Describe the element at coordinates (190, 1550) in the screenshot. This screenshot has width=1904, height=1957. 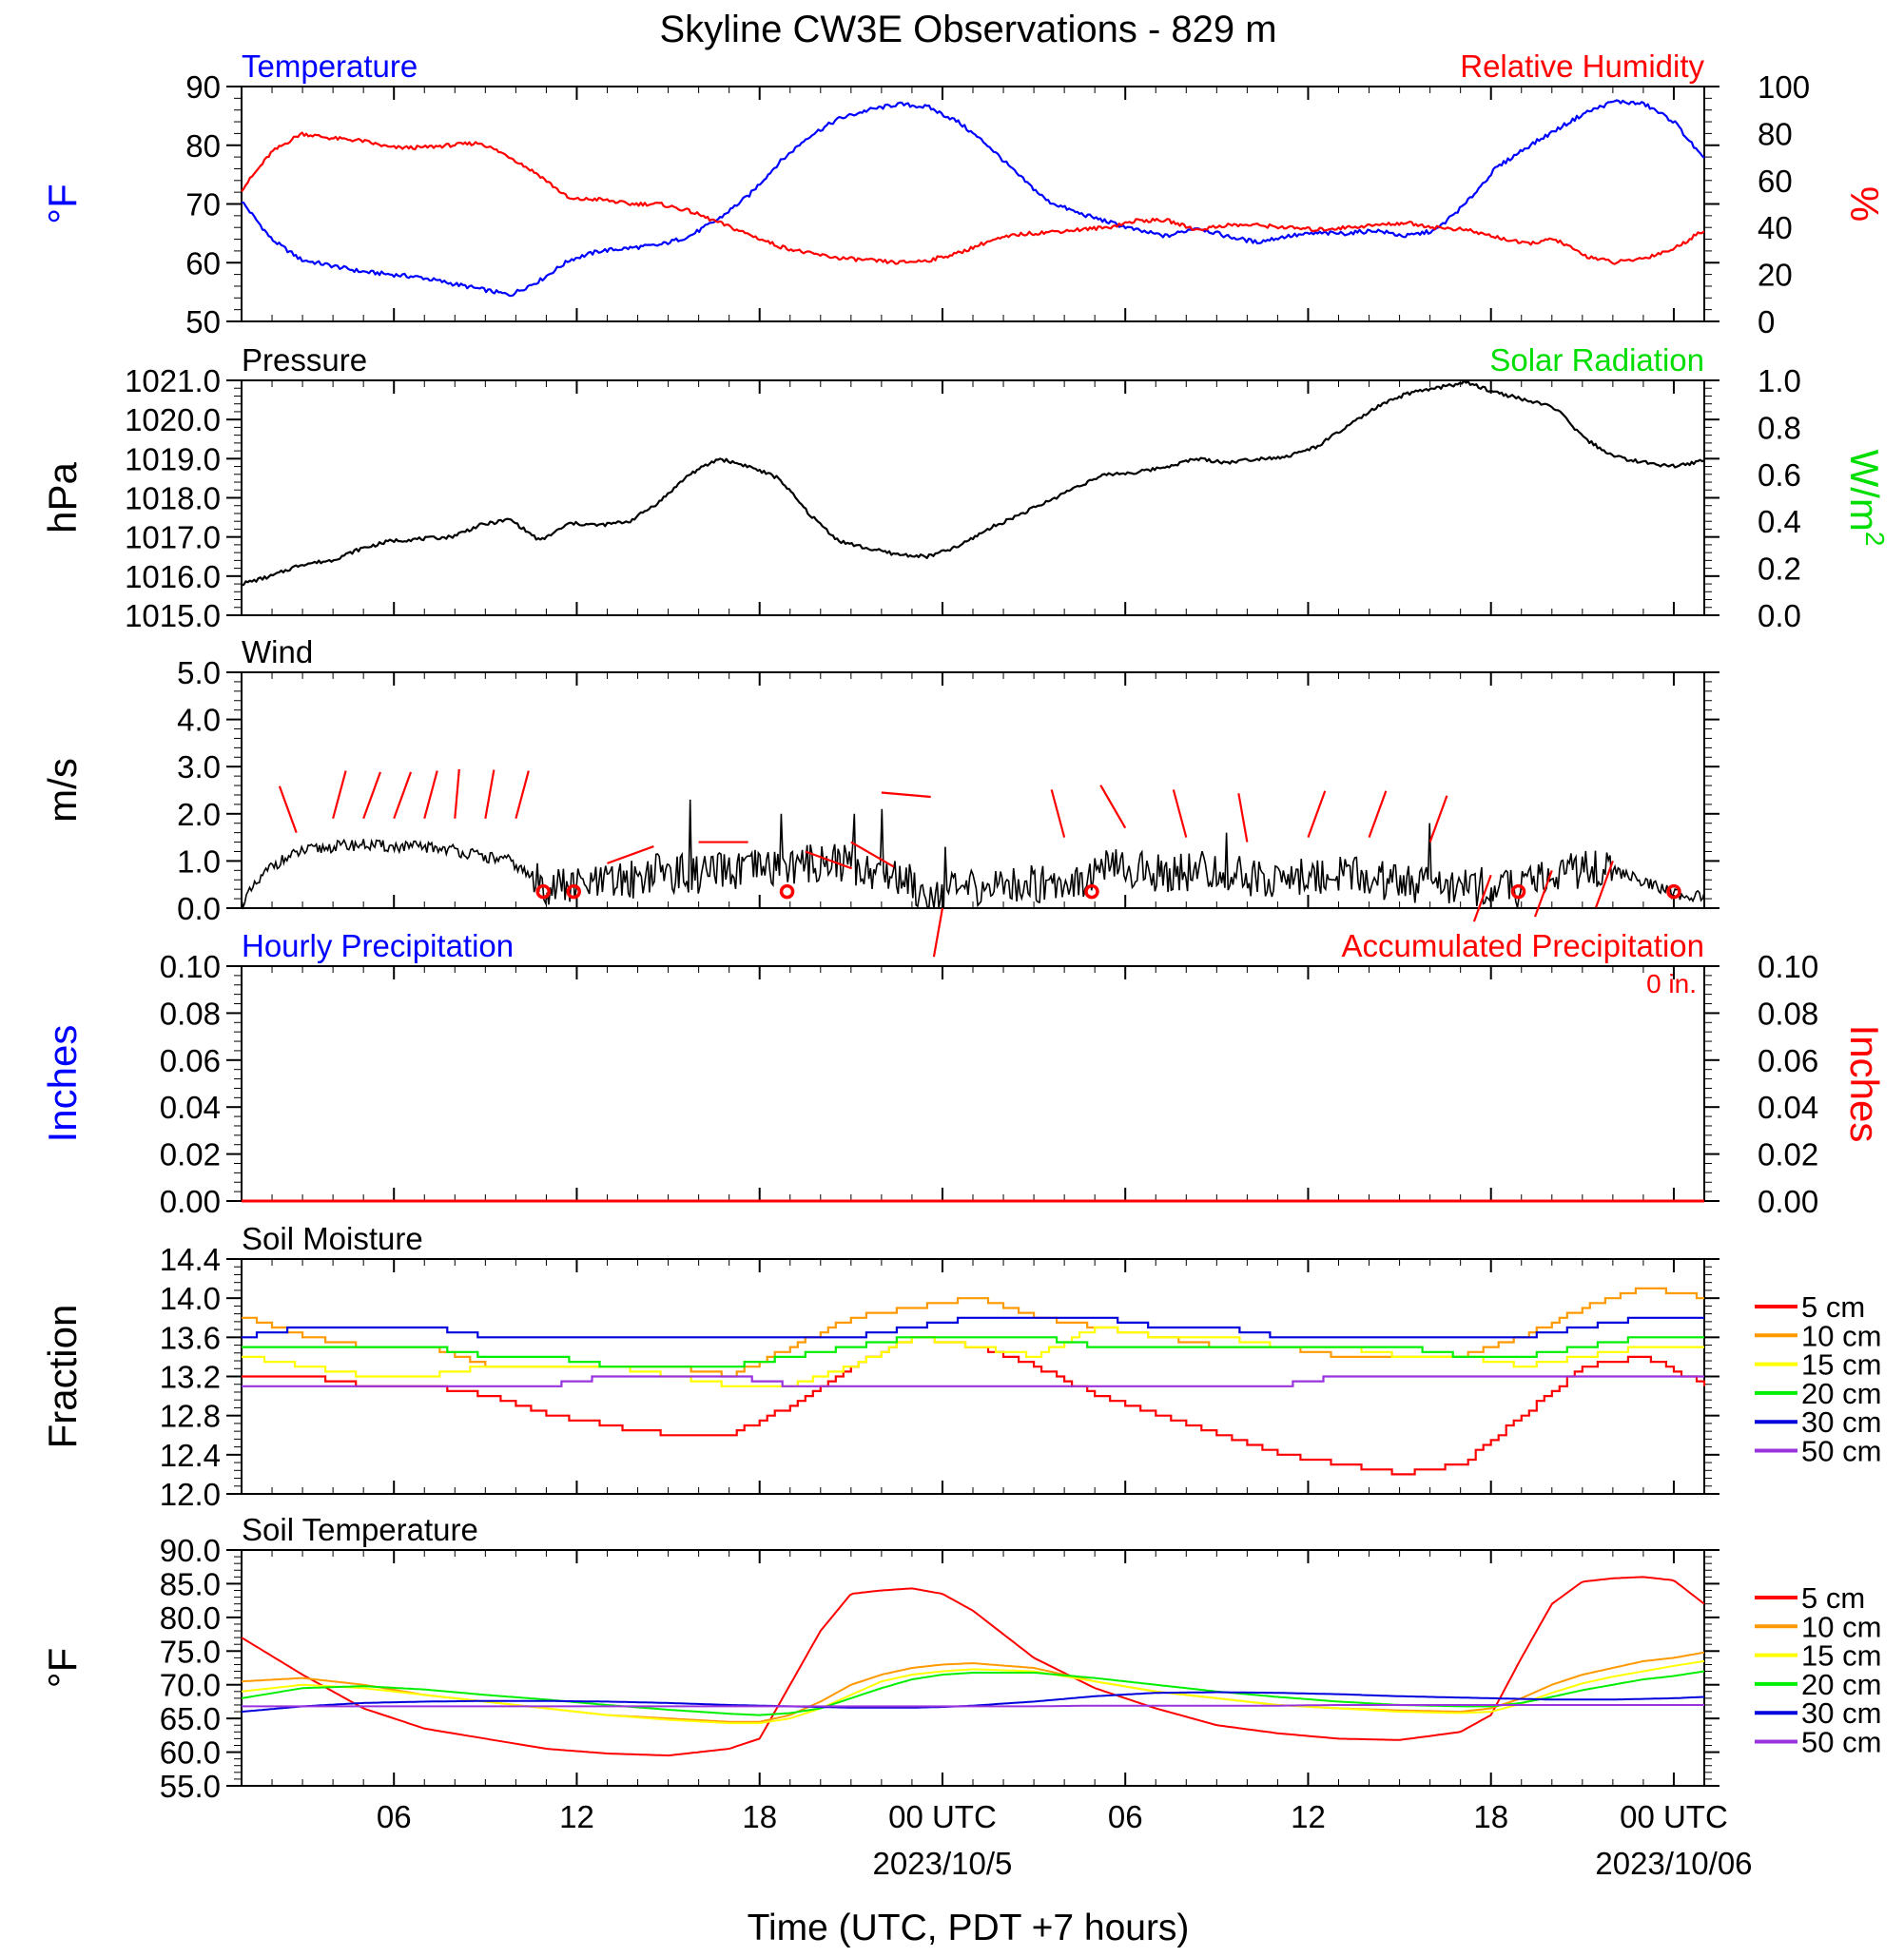
I see `y-tick-label: 90.0` at that location.